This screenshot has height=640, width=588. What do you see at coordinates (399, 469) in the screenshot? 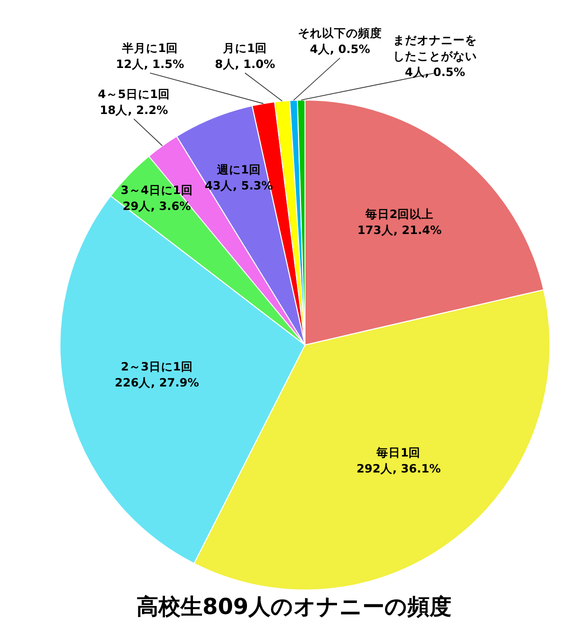
I see `data-label: 292人, 36.1%` at bounding box center [399, 469].